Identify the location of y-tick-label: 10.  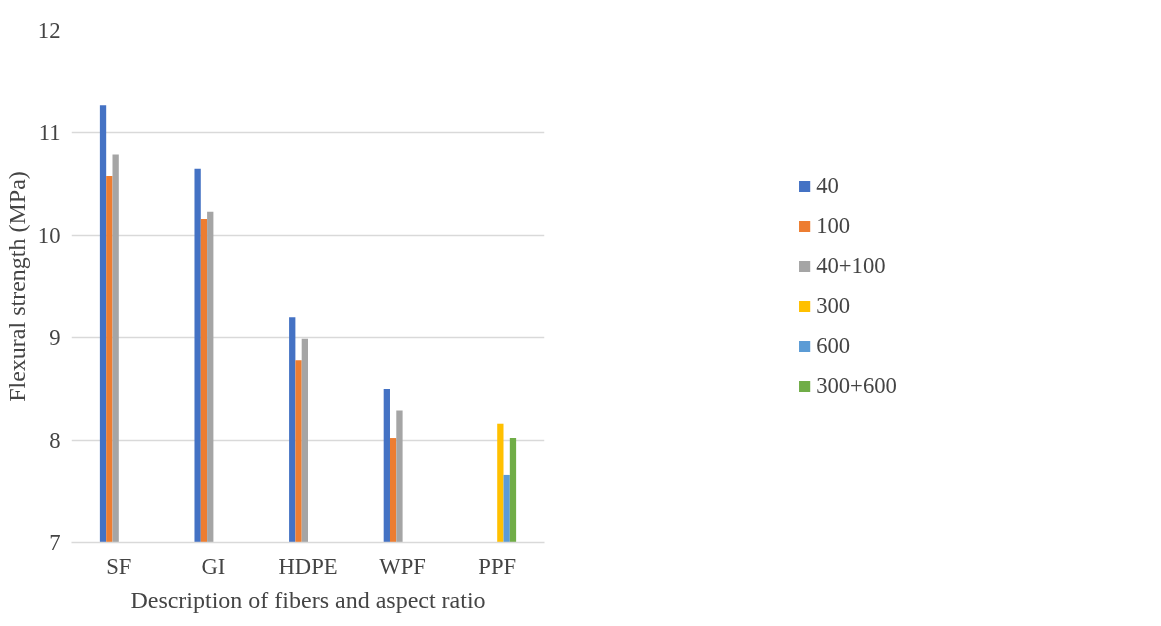
(49, 235).